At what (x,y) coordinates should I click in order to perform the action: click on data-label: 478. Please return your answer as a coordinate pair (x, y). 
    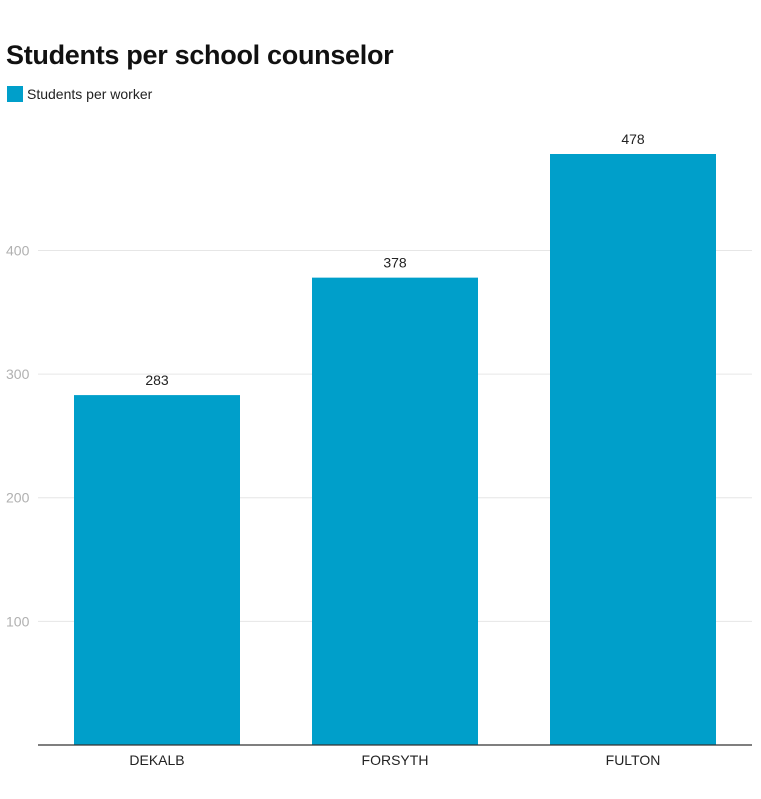
    Looking at the image, I should click on (633, 139).